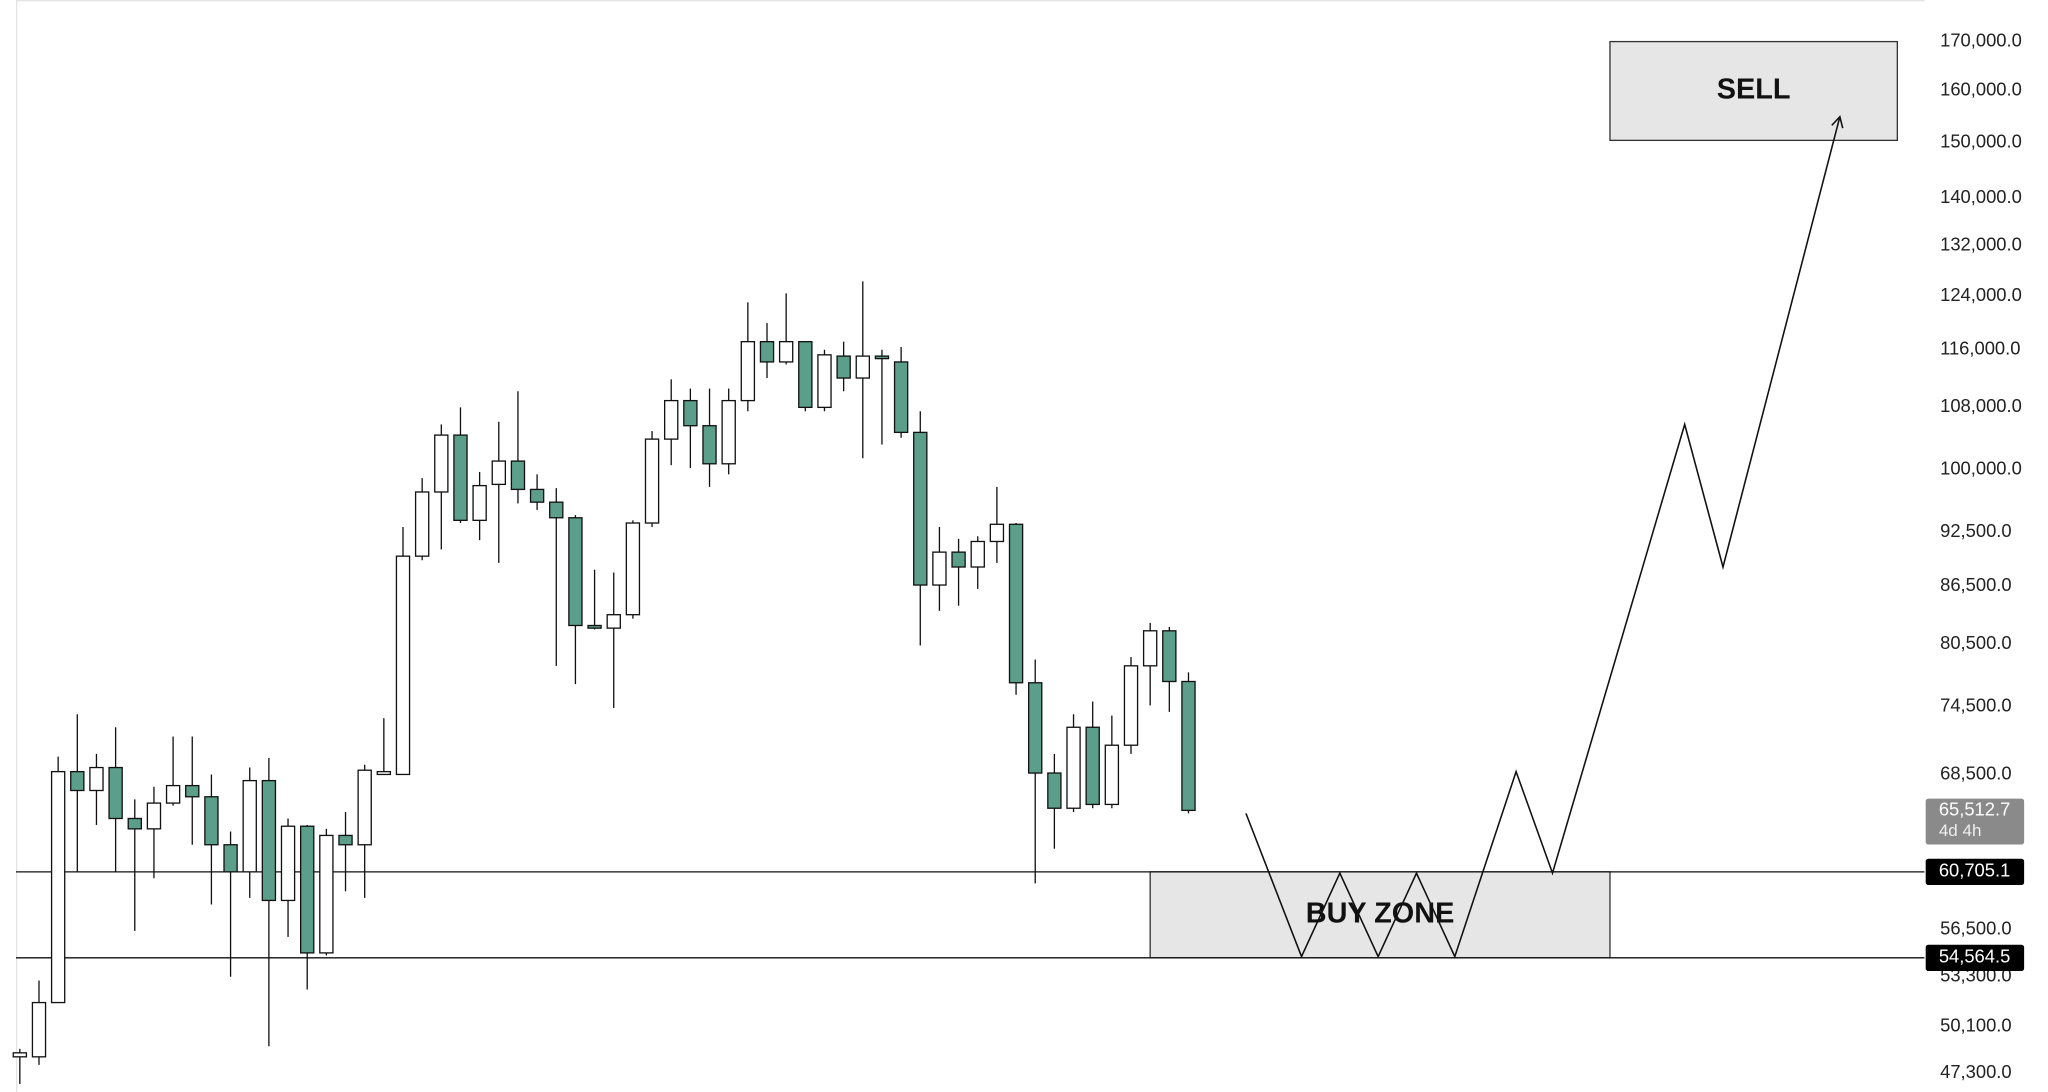 Image resolution: width=2048 pixels, height=1092 pixels. I want to click on y-tick-label: 74,500.0, so click(1975, 705).